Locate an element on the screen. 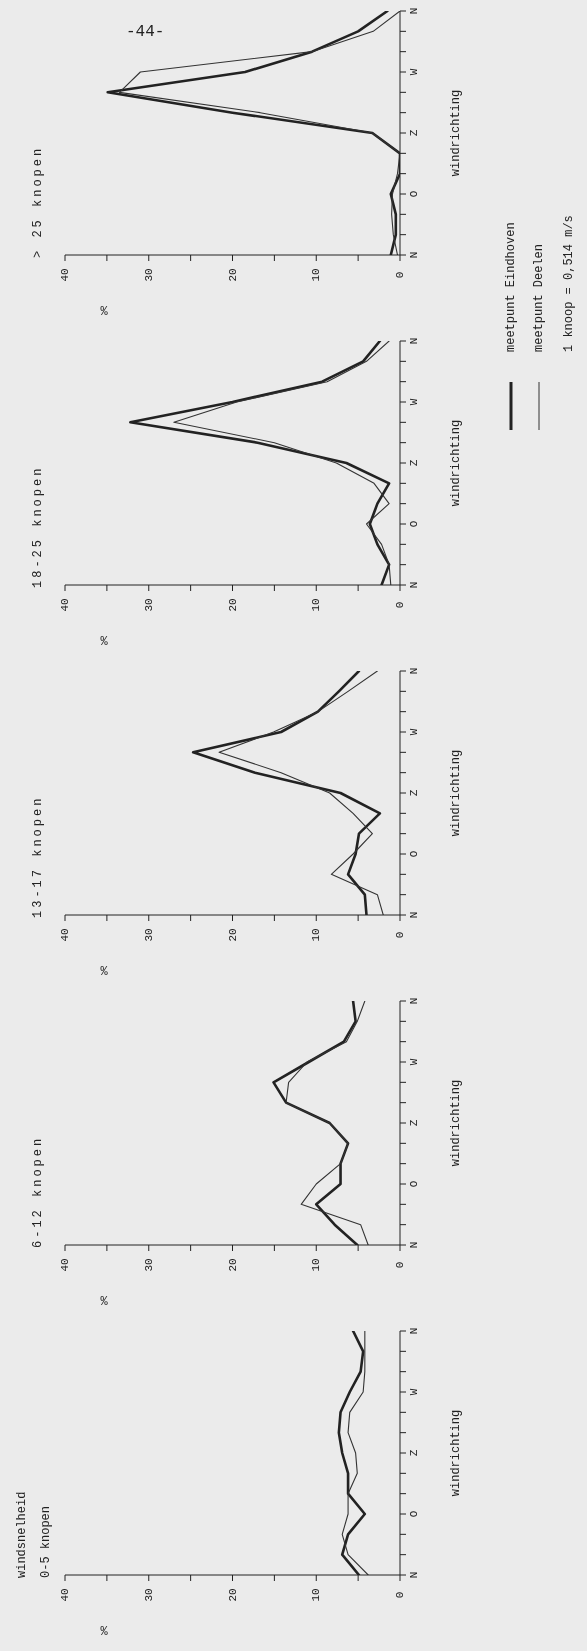 The image size is (587, 1651). annotation: -44- is located at coordinates (145, 32).